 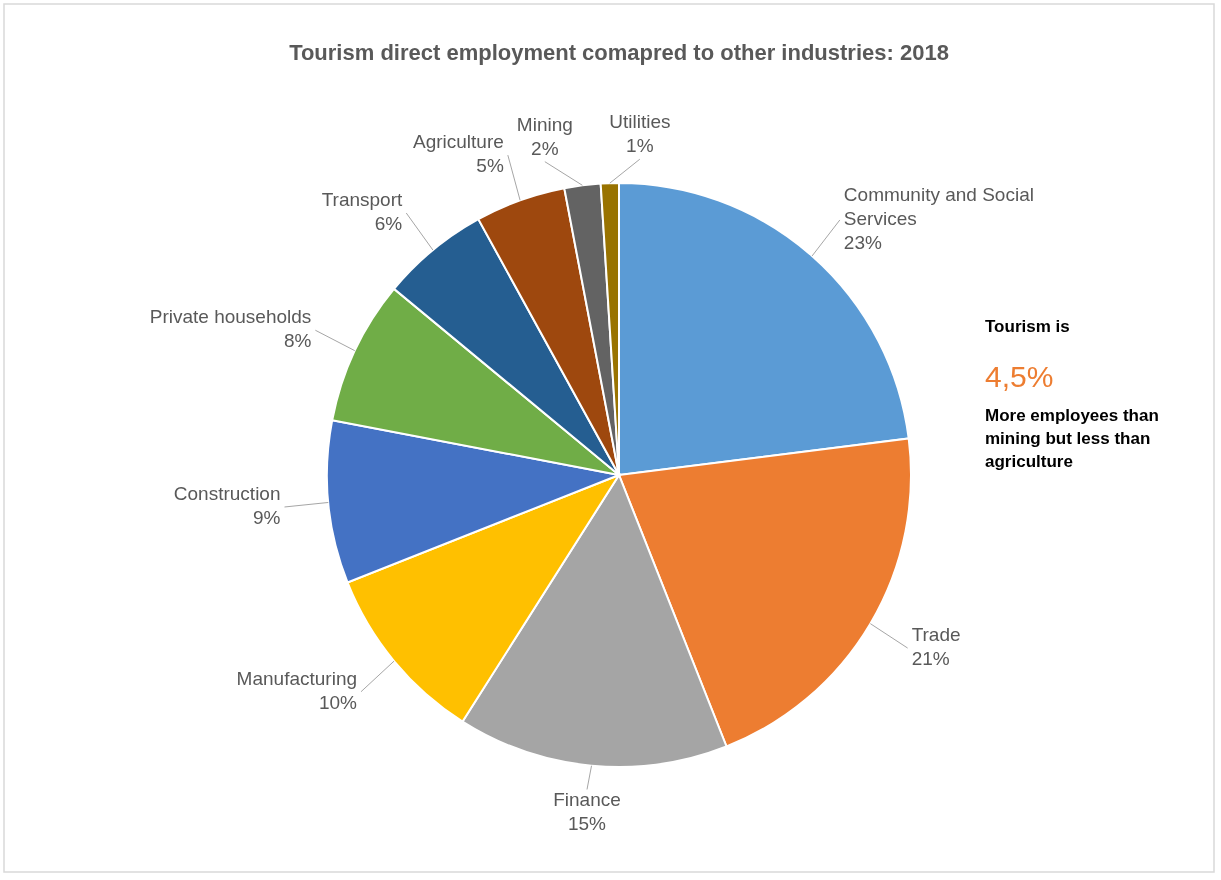 What do you see at coordinates (640, 146) in the screenshot?
I see `data-label: 1%` at bounding box center [640, 146].